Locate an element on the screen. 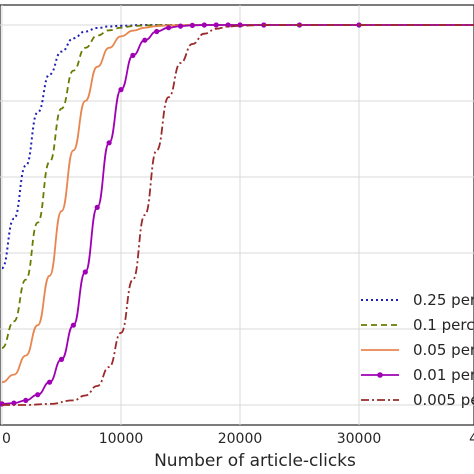 The width and height of the screenshot is (474, 474). legend-label: 0.1 perc is located at coordinates (443, 325).